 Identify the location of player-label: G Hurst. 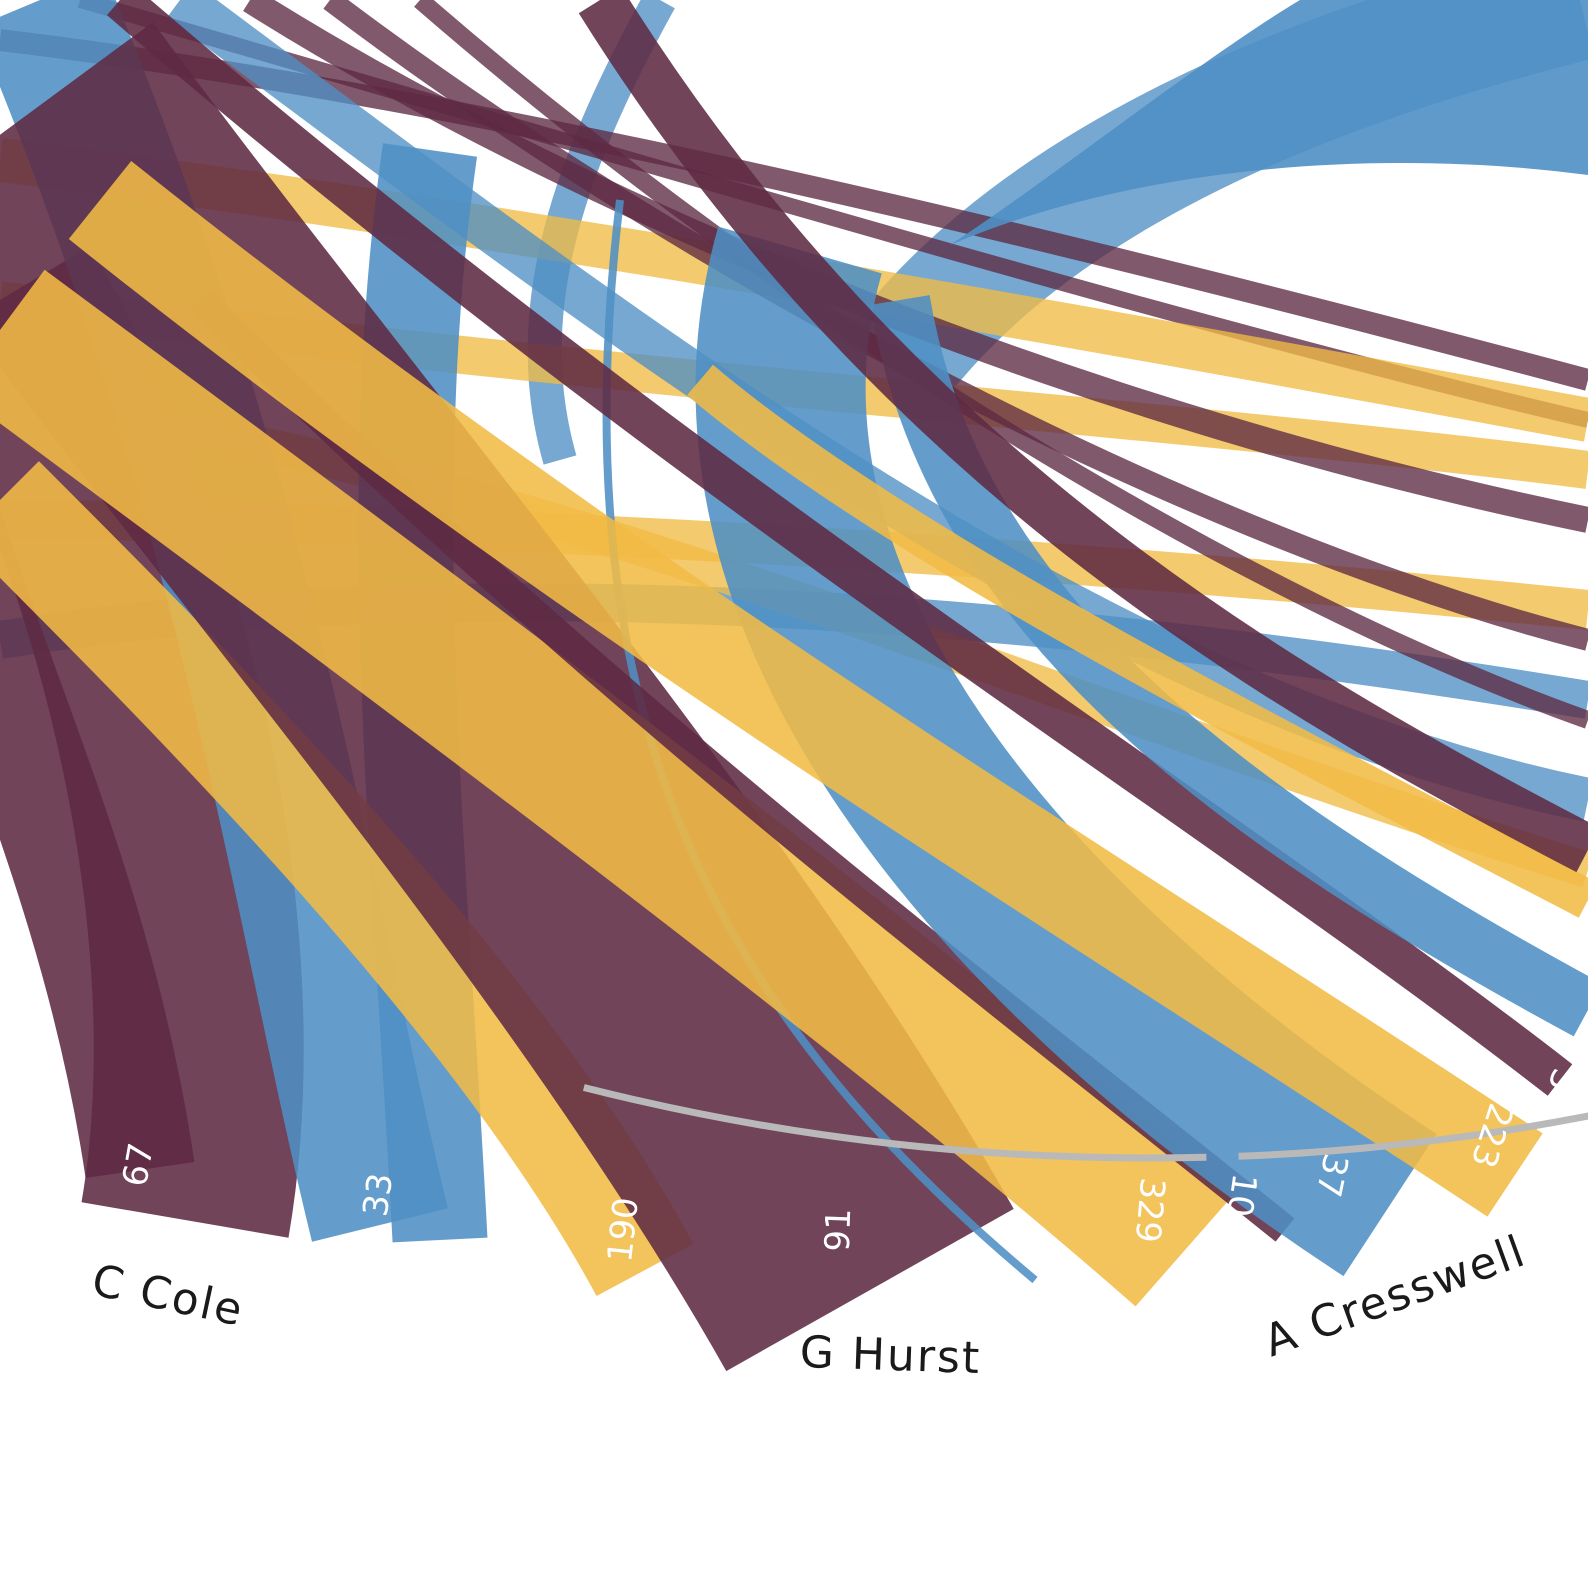
(890, 1355).